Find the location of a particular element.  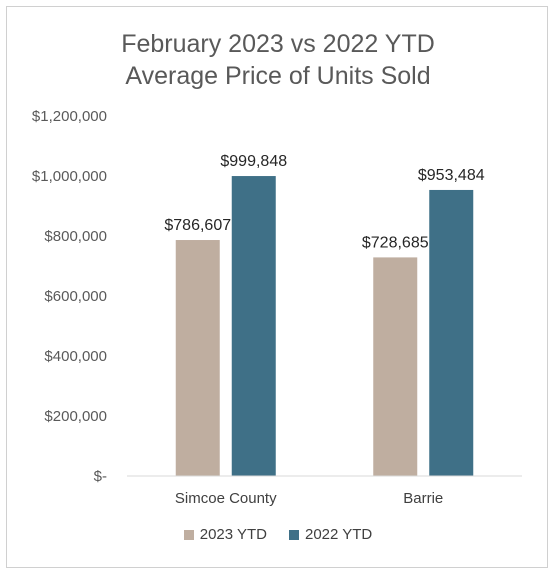

y-tick-label: $1,200,000 is located at coordinates (69, 116).